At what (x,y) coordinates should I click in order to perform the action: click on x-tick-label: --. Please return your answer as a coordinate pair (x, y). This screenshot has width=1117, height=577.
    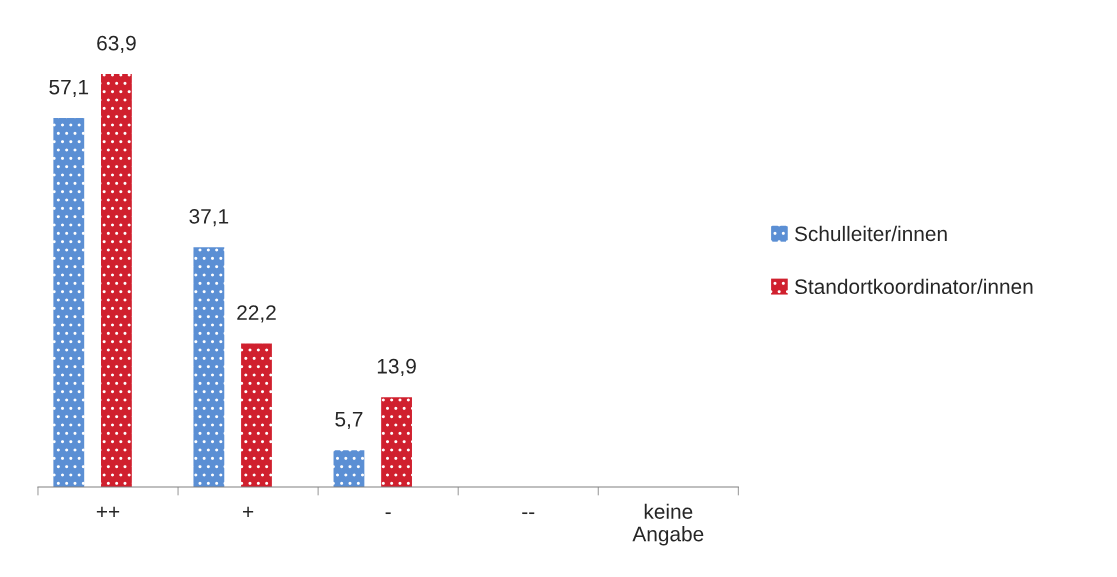
    Looking at the image, I should click on (528, 513).